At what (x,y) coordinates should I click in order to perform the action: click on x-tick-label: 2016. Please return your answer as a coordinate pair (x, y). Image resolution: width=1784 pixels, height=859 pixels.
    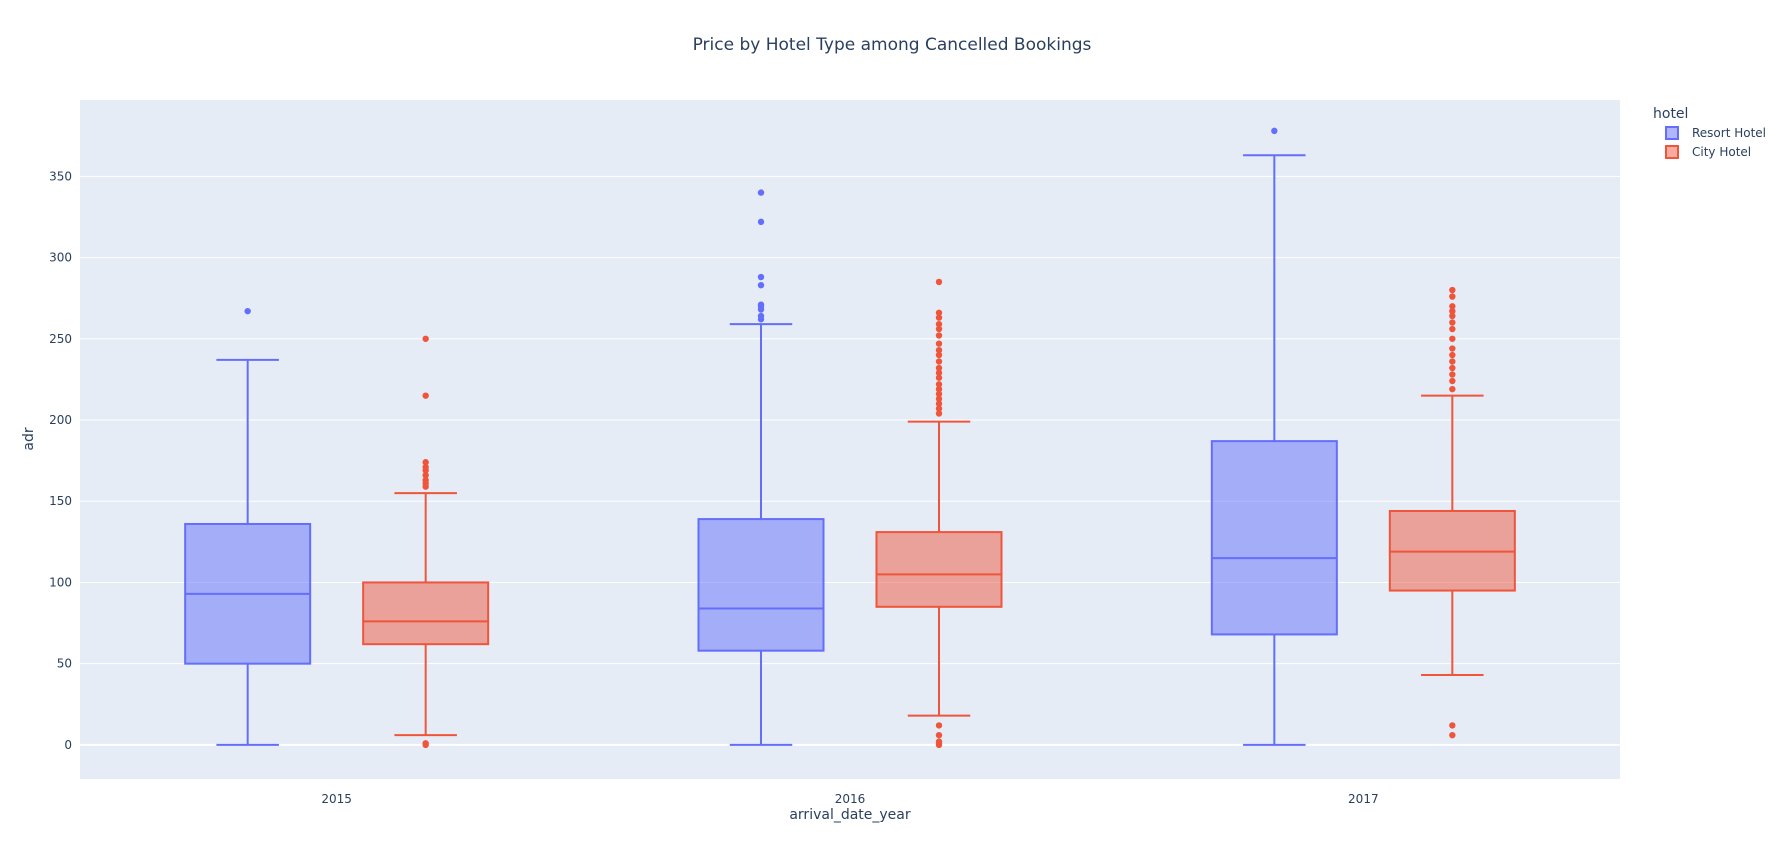
    Looking at the image, I should click on (850, 799).